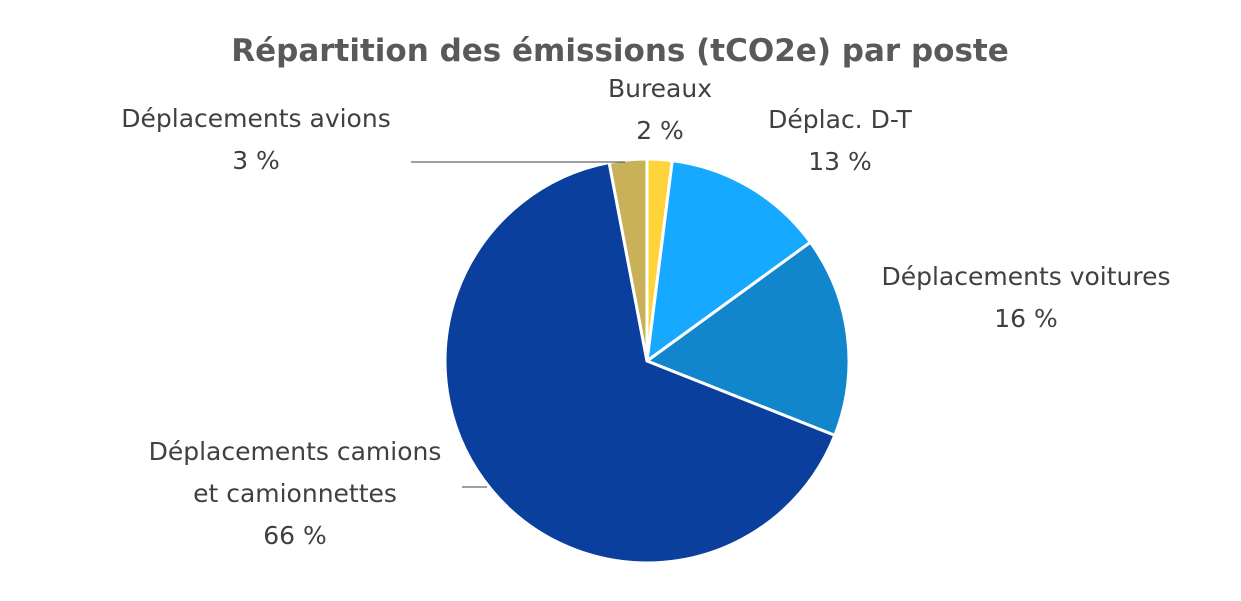 The height and width of the screenshot is (601, 1241). What do you see at coordinates (256, 160) in the screenshot?
I see `slice-value-label: 3 %` at bounding box center [256, 160].